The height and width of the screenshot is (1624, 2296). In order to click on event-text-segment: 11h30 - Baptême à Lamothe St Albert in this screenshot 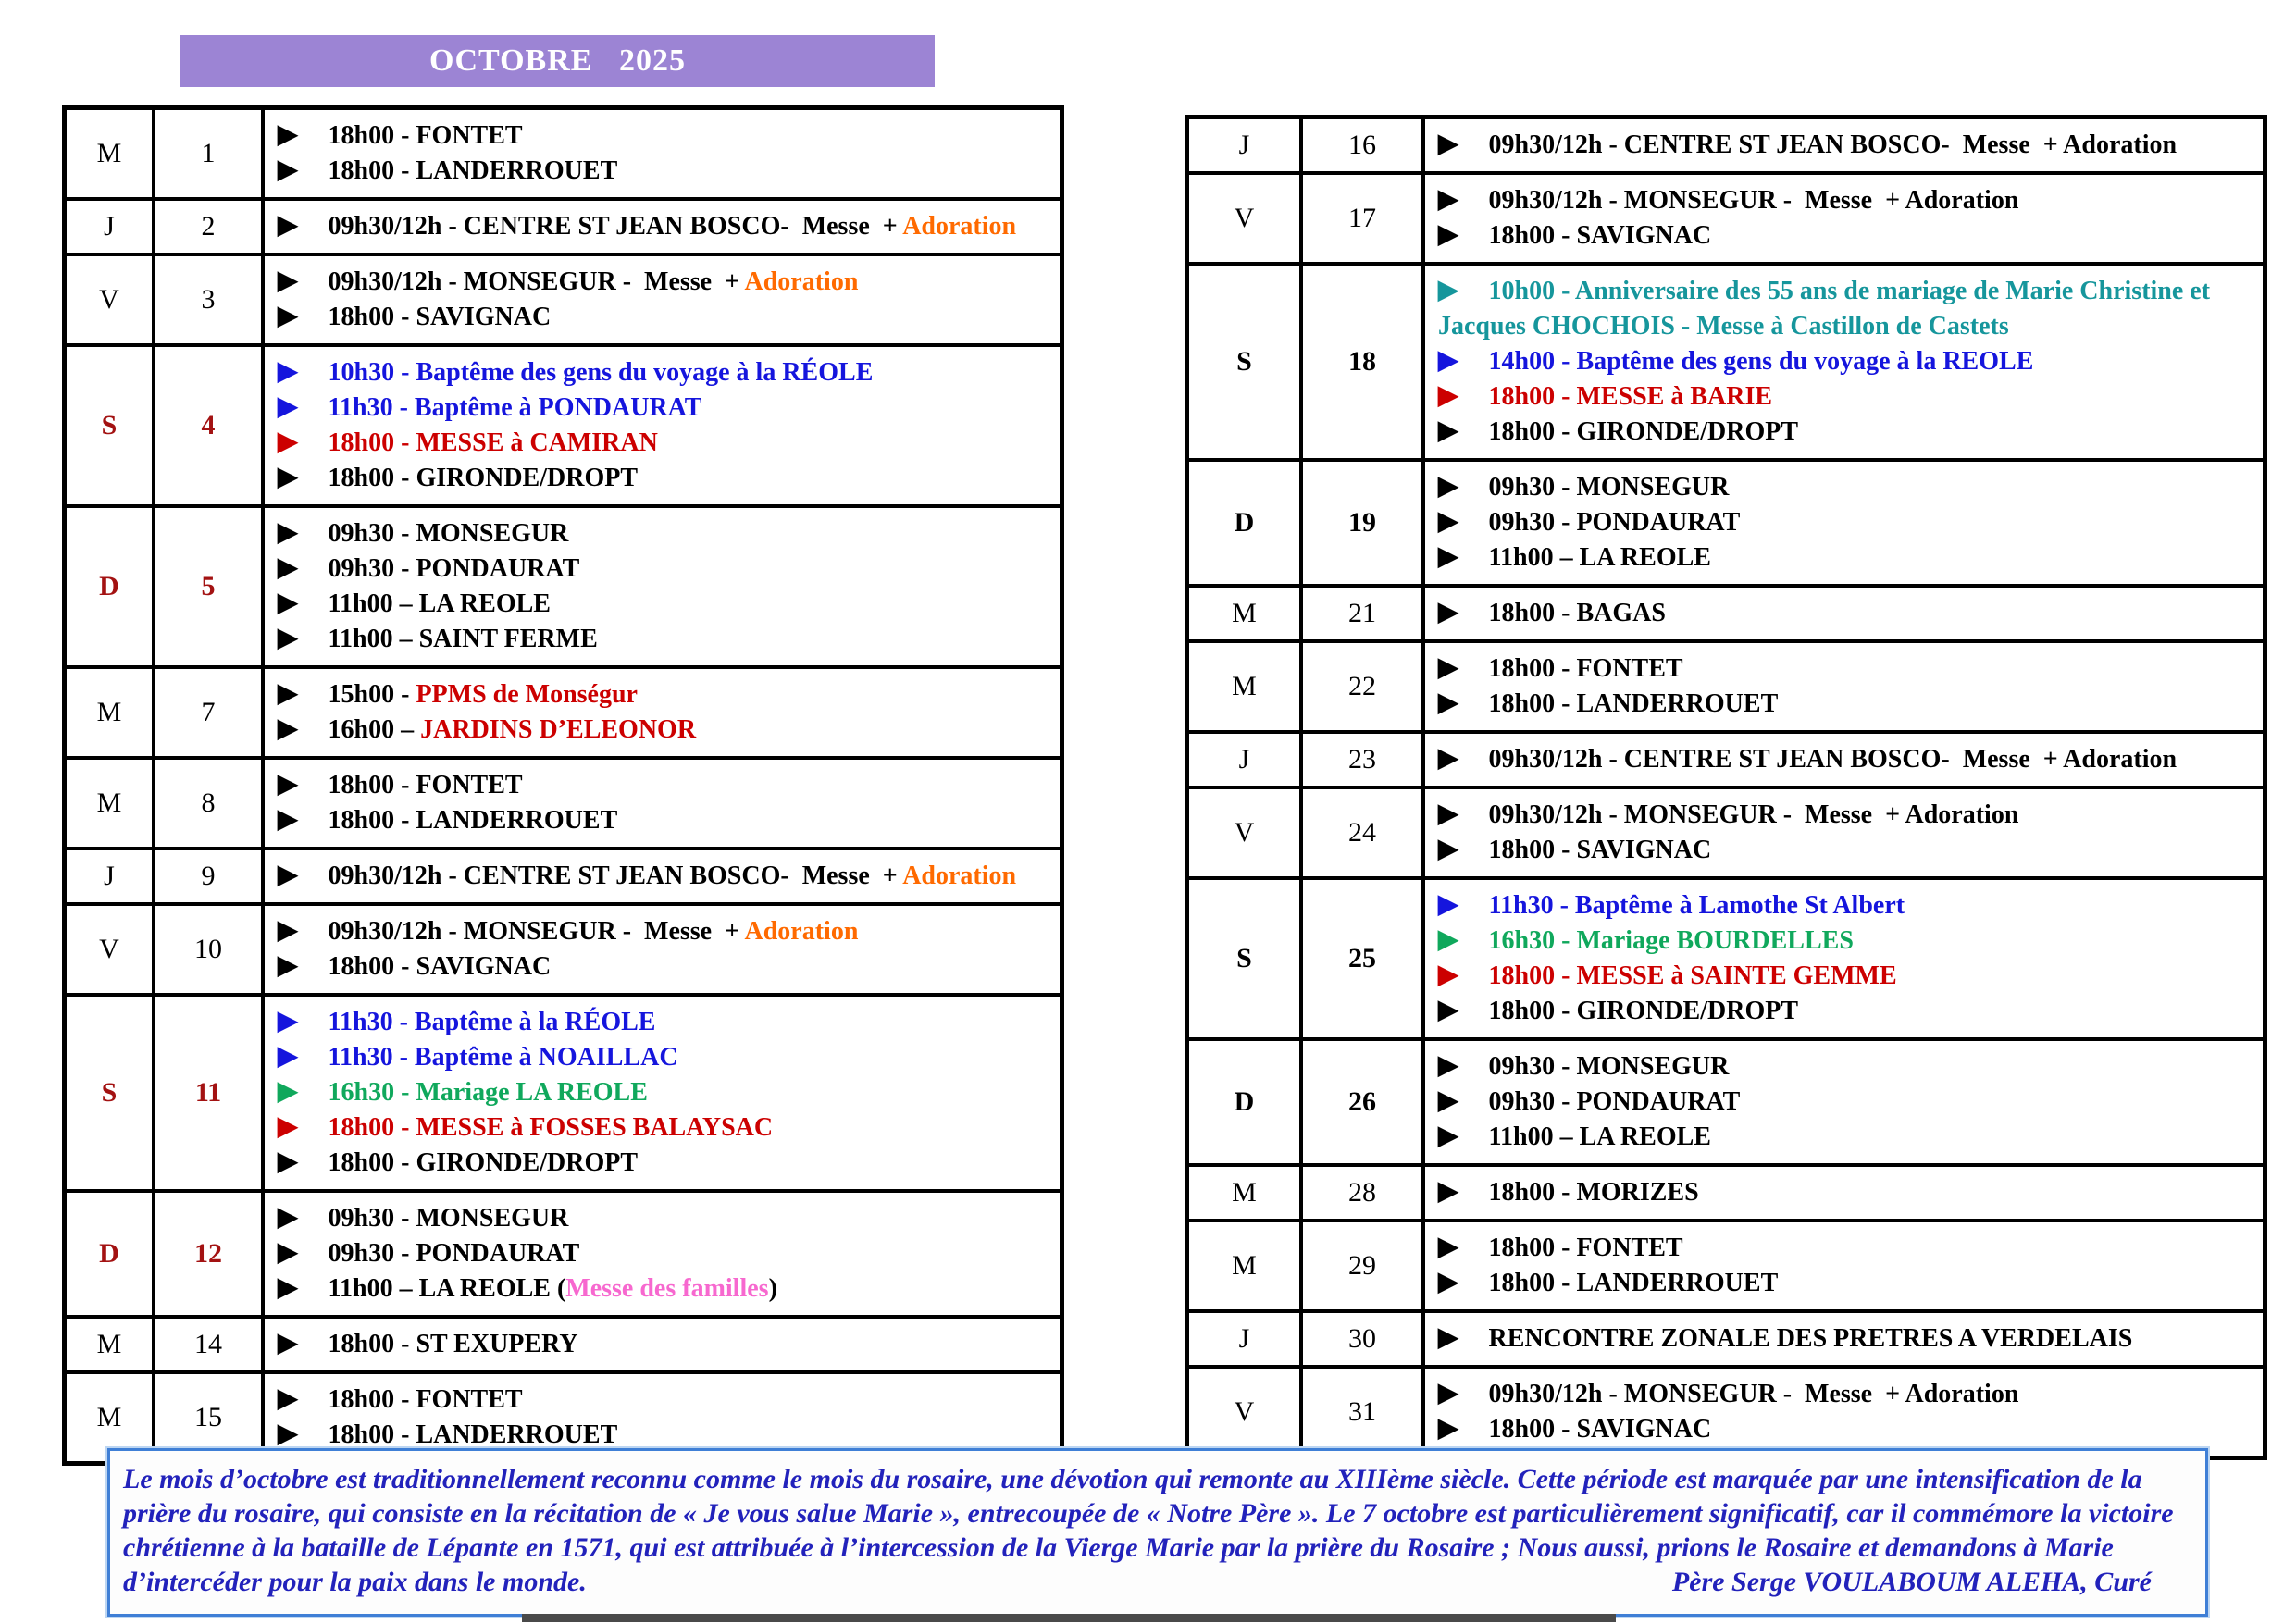, I will do `click(1697, 905)`.